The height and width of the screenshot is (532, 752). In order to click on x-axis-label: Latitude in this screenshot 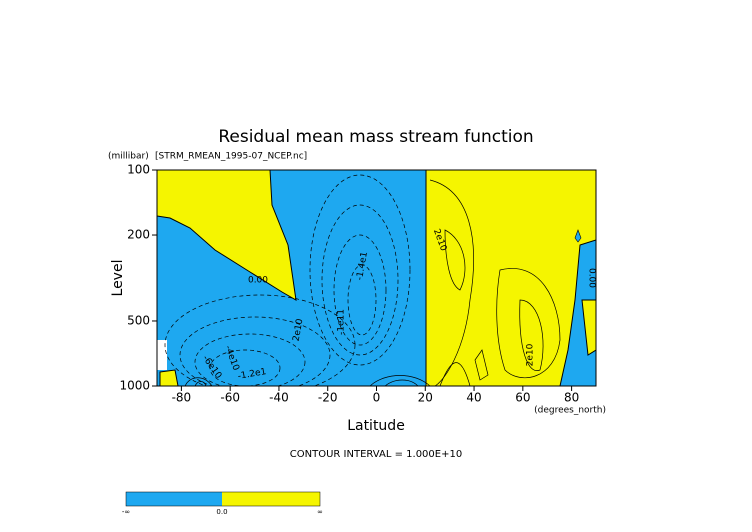, I will do `click(376, 426)`.